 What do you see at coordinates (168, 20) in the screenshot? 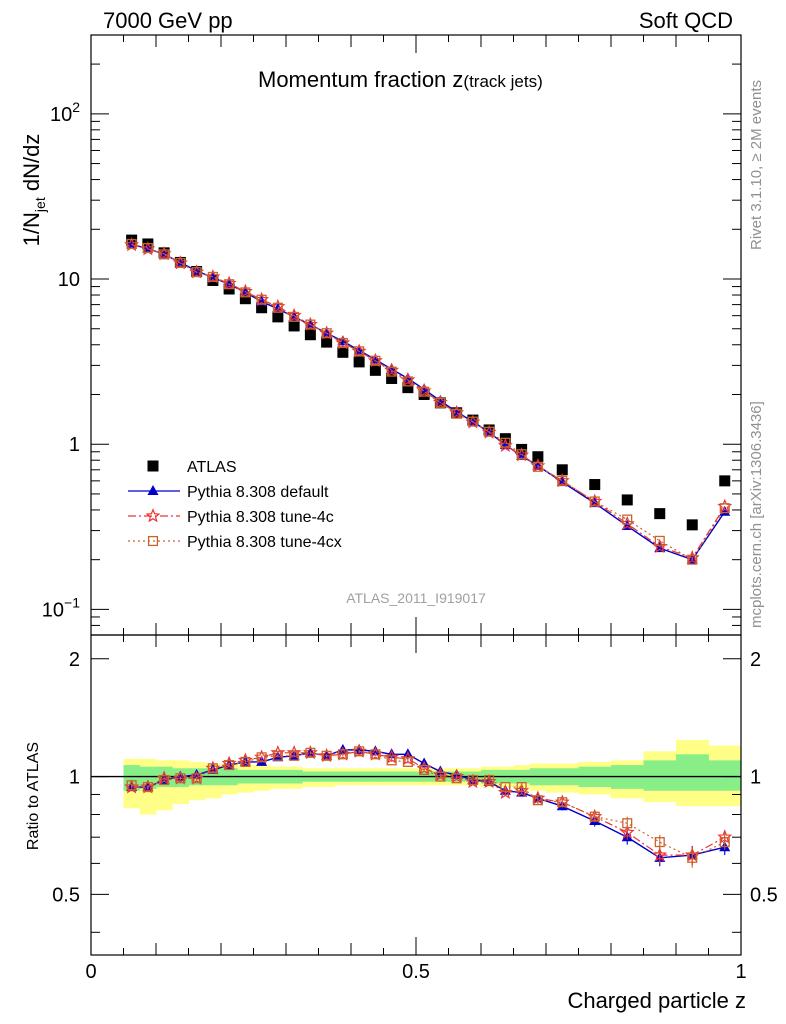
I see `header-left: 7000 GeV pp` at bounding box center [168, 20].